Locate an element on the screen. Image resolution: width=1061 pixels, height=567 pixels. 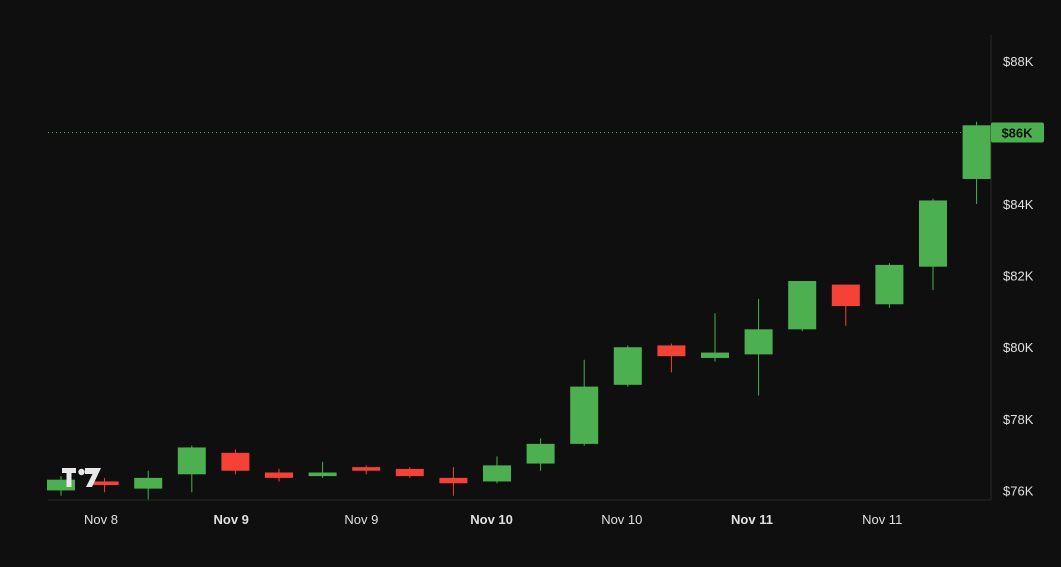
y-tick-label: $78K is located at coordinates (1018, 419).